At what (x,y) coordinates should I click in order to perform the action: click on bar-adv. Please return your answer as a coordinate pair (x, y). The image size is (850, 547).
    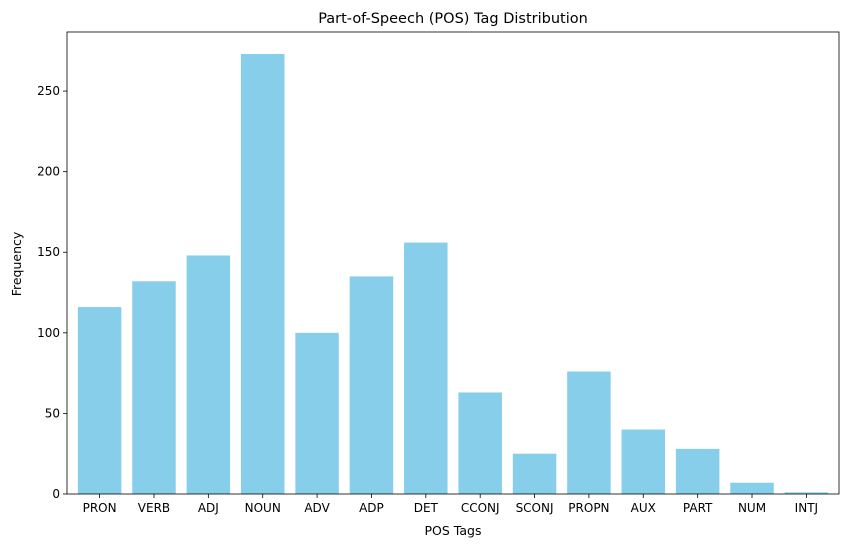
    Looking at the image, I should click on (317, 413).